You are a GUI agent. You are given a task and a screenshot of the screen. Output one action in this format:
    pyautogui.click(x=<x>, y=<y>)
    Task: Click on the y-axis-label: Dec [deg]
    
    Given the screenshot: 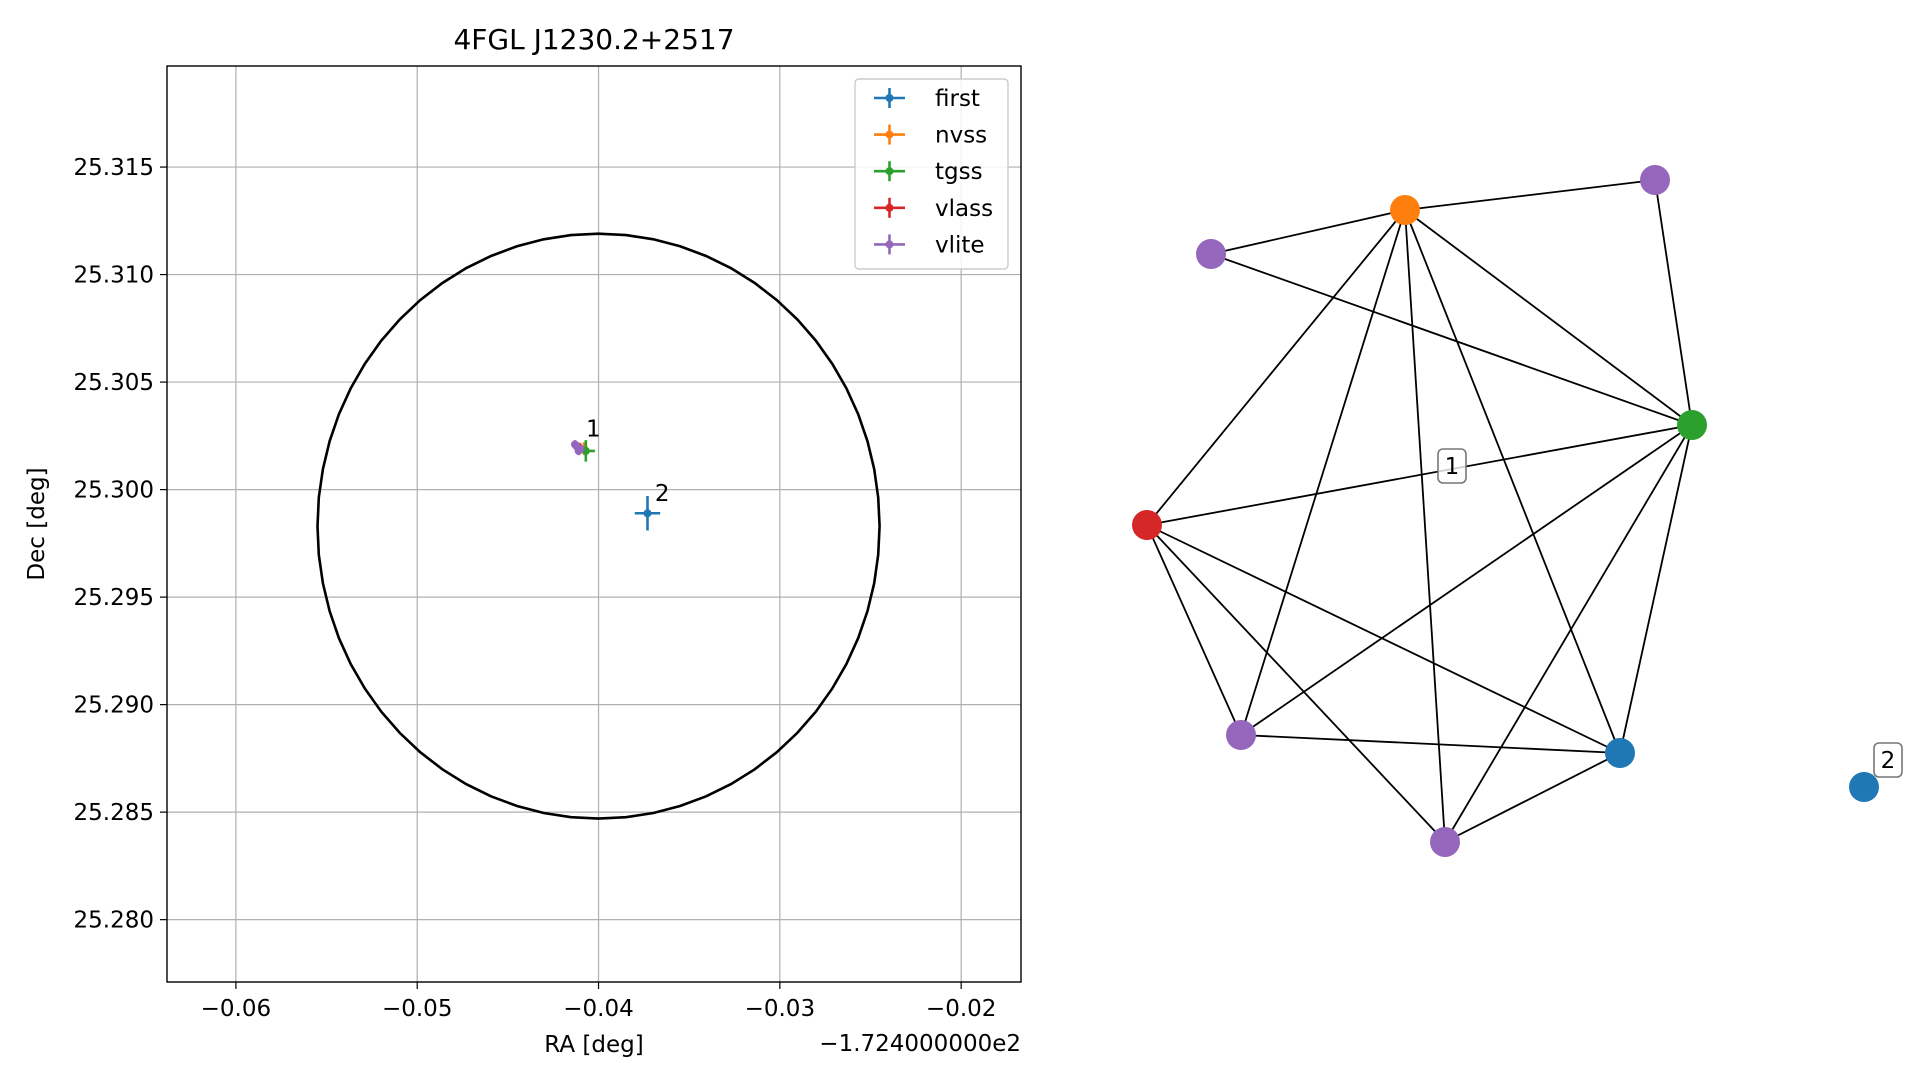 What is the action you would take?
    pyautogui.click(x=37, y=523)
    